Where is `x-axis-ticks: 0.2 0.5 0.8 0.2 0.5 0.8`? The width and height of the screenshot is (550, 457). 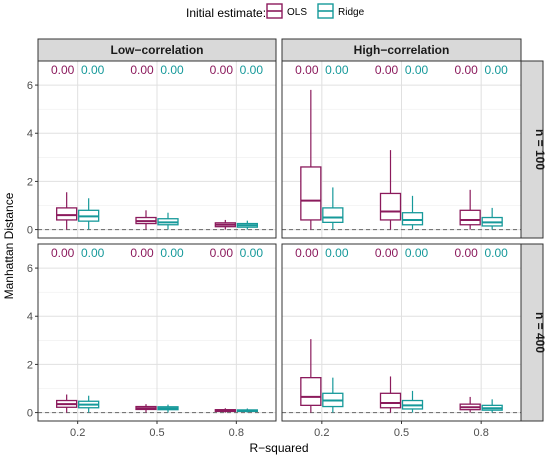 x-axis-ticks: 0.2 0.5 0.8 0.2 0.5 0.8 is located at coordinates (279, 430).